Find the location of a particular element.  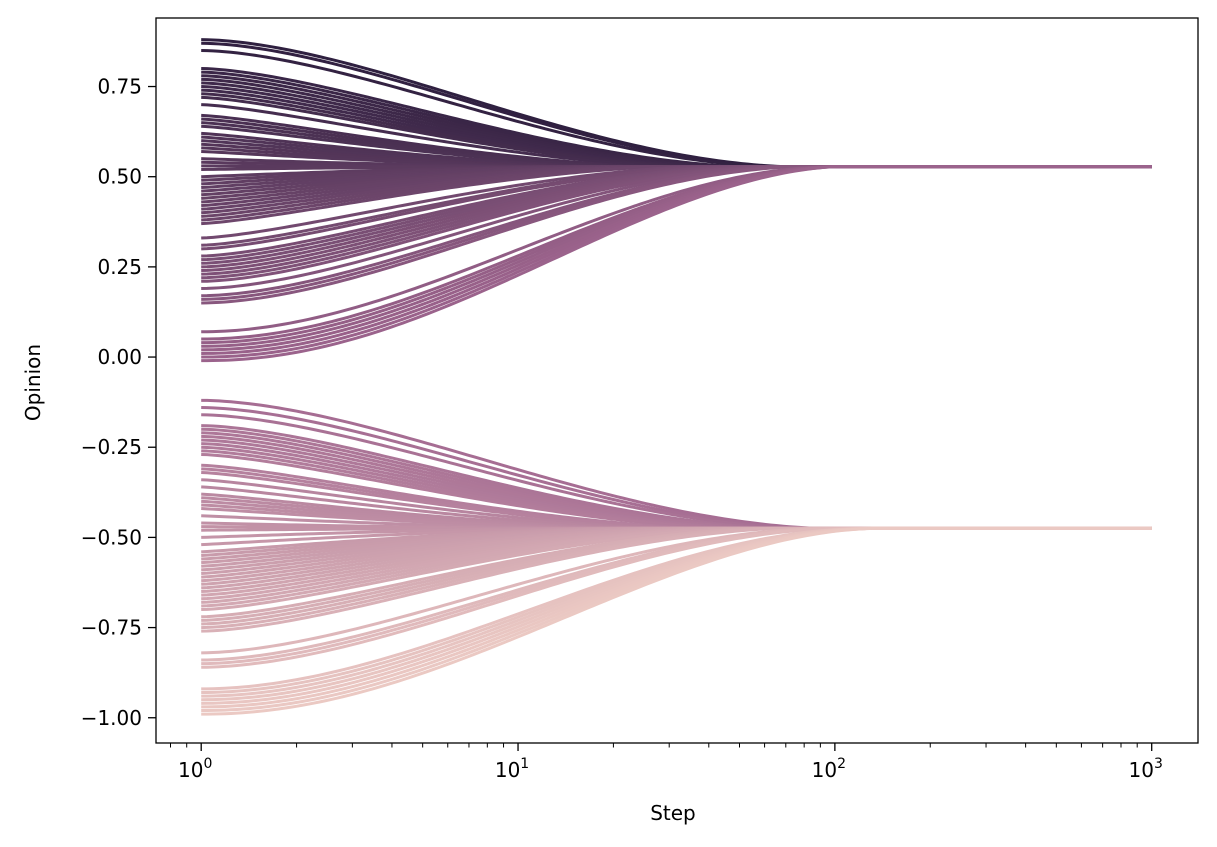

y-axis-label: Opinion is located at coordinates (33, 382).